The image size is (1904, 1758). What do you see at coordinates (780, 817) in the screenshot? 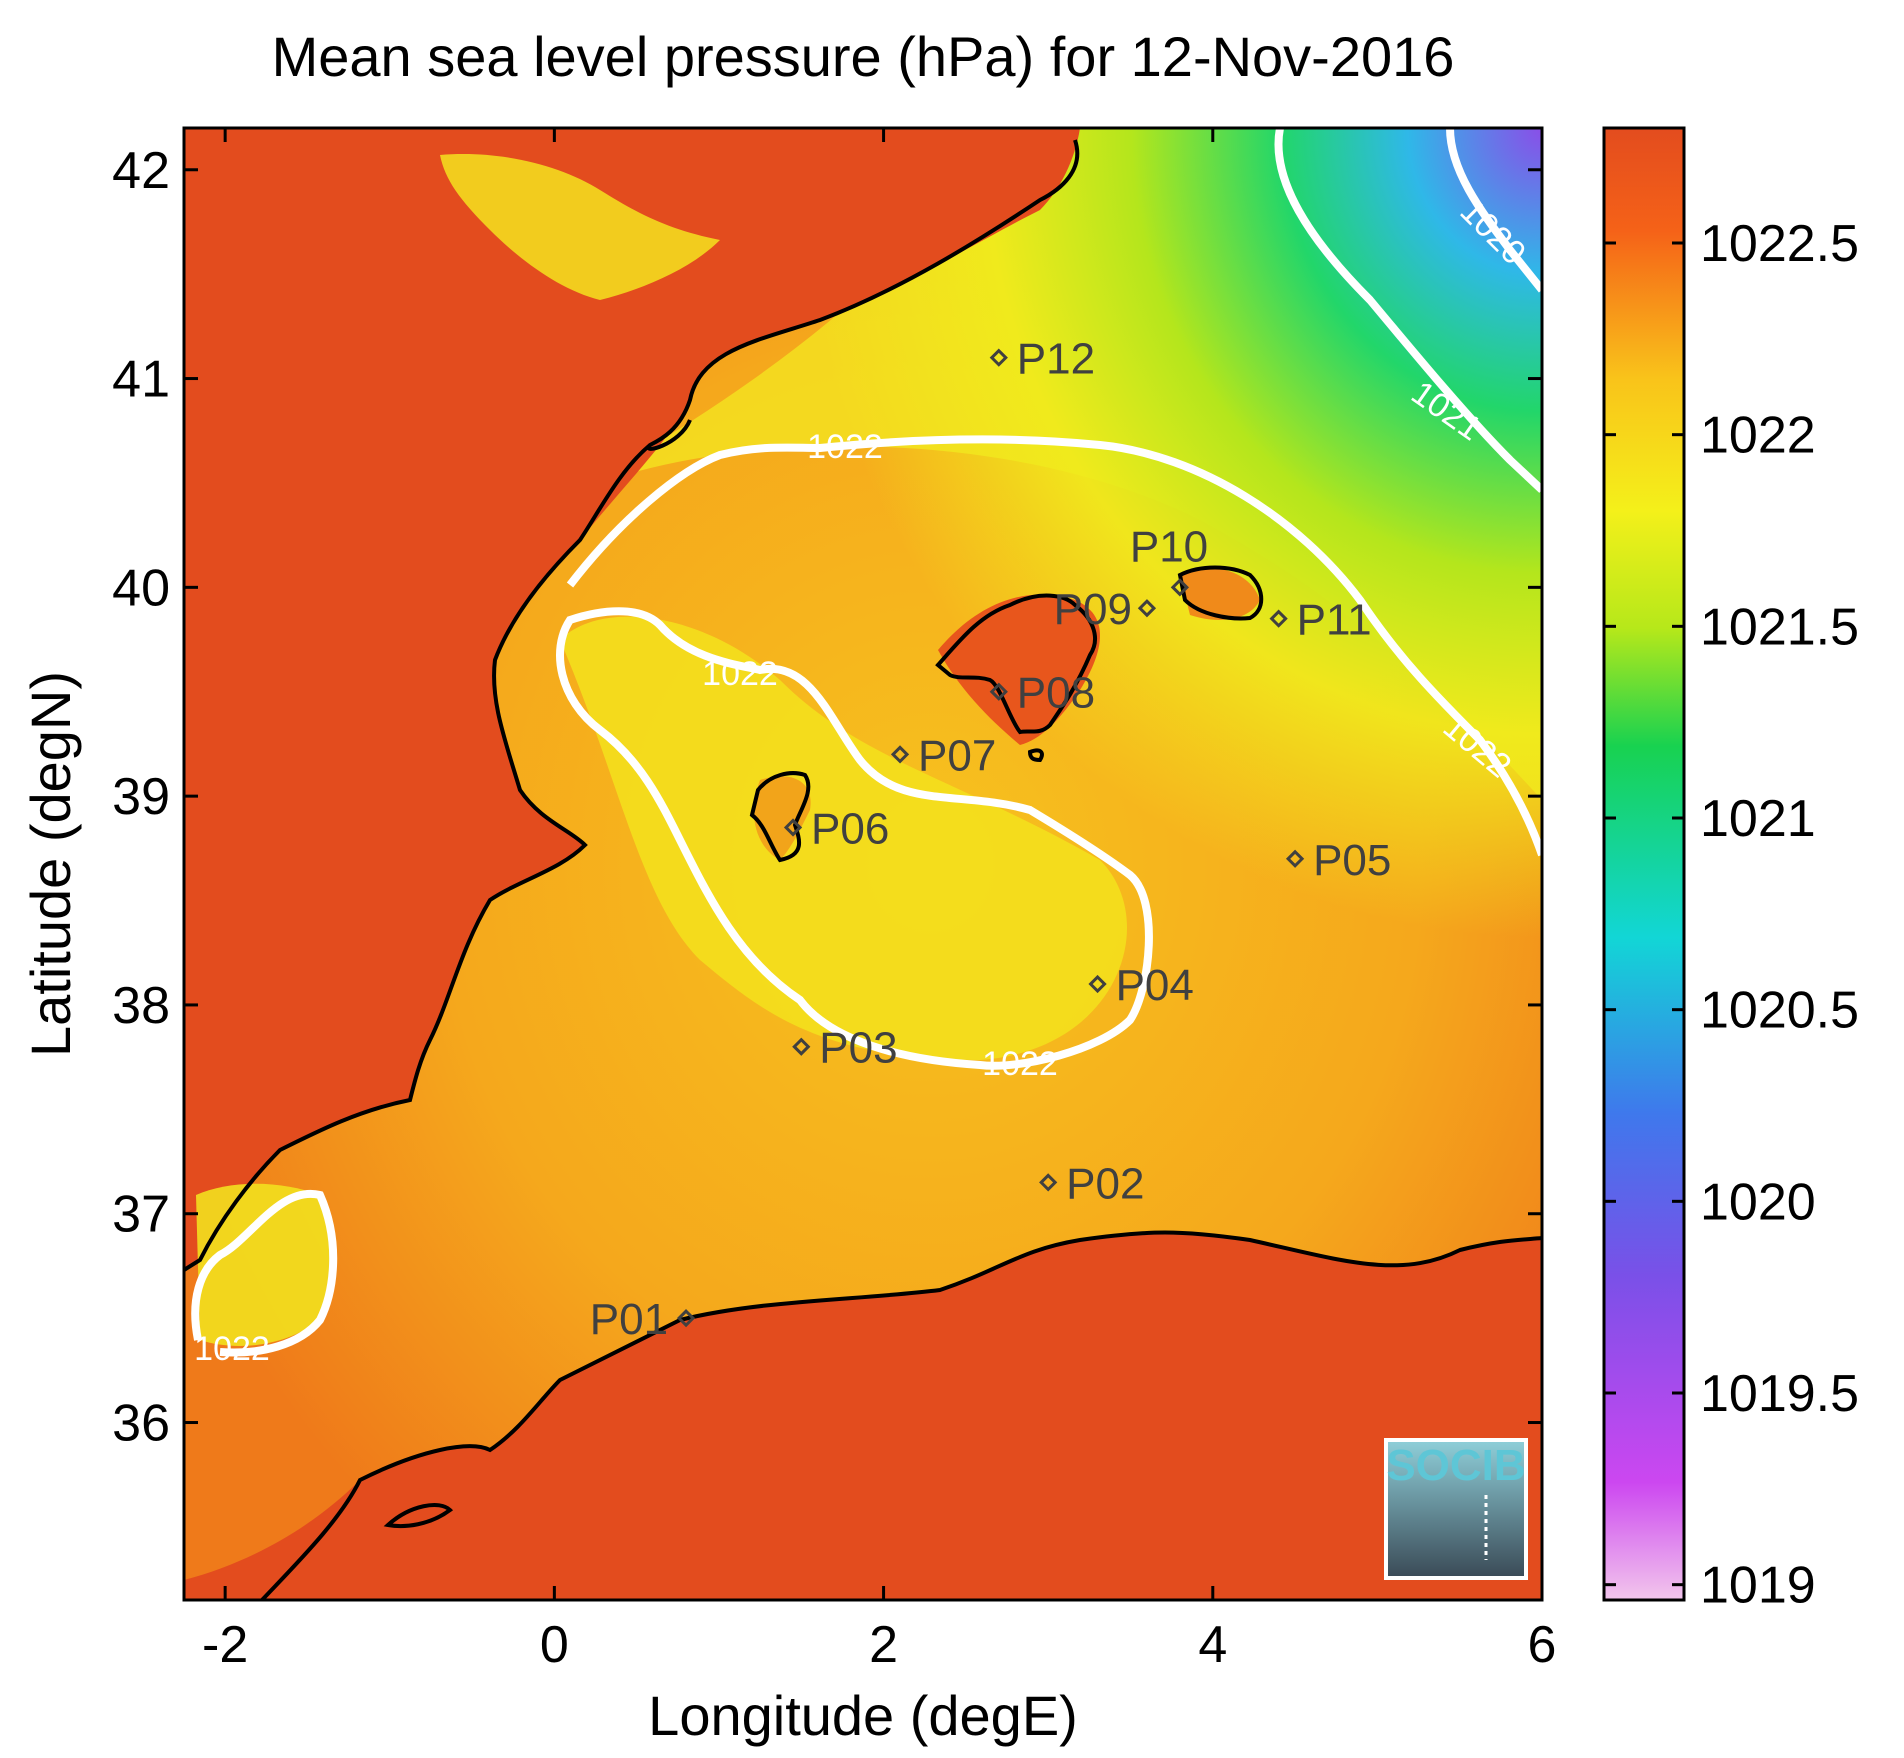
I see `ibiza-coastline` at bounding box center [780, 817].